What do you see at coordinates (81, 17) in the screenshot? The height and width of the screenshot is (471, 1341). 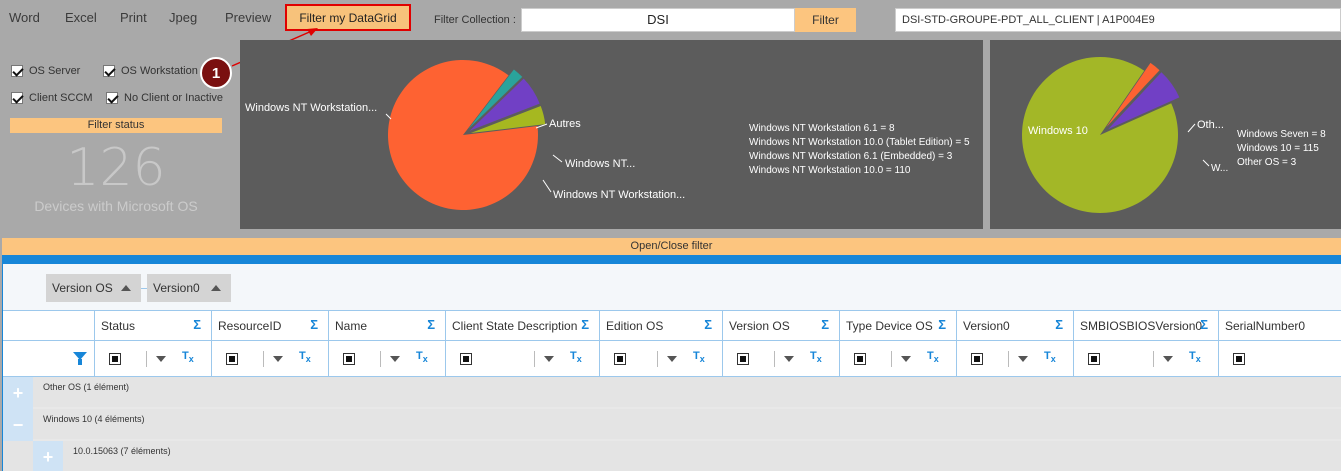 I see `excel-export-button: Excel` at bounding box center [81, 17].